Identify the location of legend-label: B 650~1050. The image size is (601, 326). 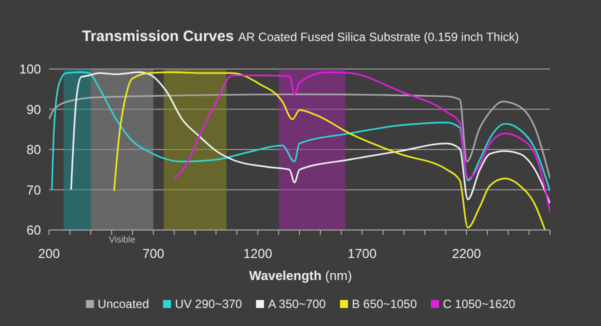
(384, 304).